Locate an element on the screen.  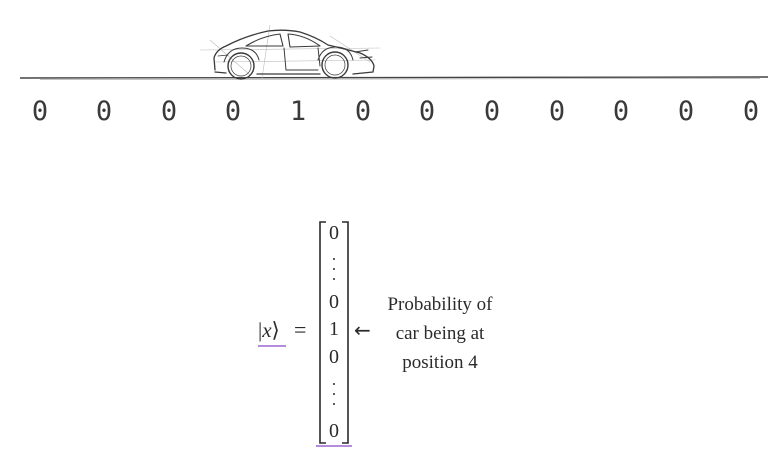
ket-variable: x is located at coordinates (267, 330).